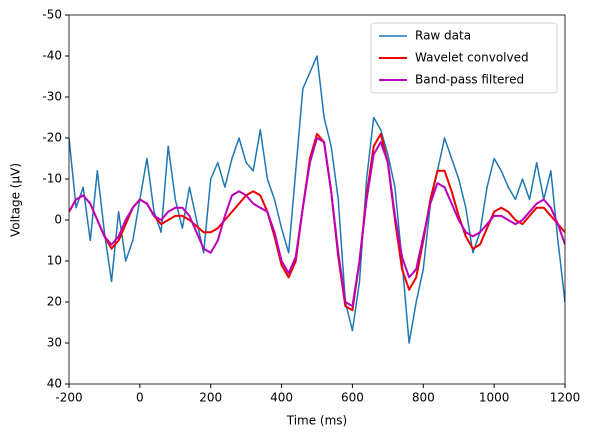 The image size is (592, 442). I want to click on y-tick-label: -10, so click(52, 179).